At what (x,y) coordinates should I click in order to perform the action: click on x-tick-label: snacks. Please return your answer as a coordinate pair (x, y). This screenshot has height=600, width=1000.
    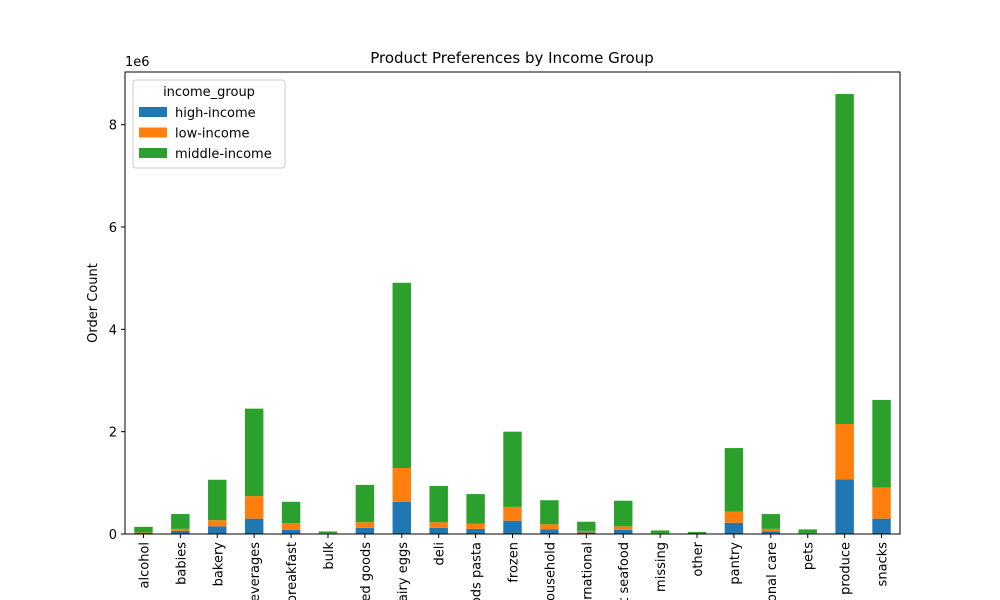
    Looking at the image, I should click on (883, 564).